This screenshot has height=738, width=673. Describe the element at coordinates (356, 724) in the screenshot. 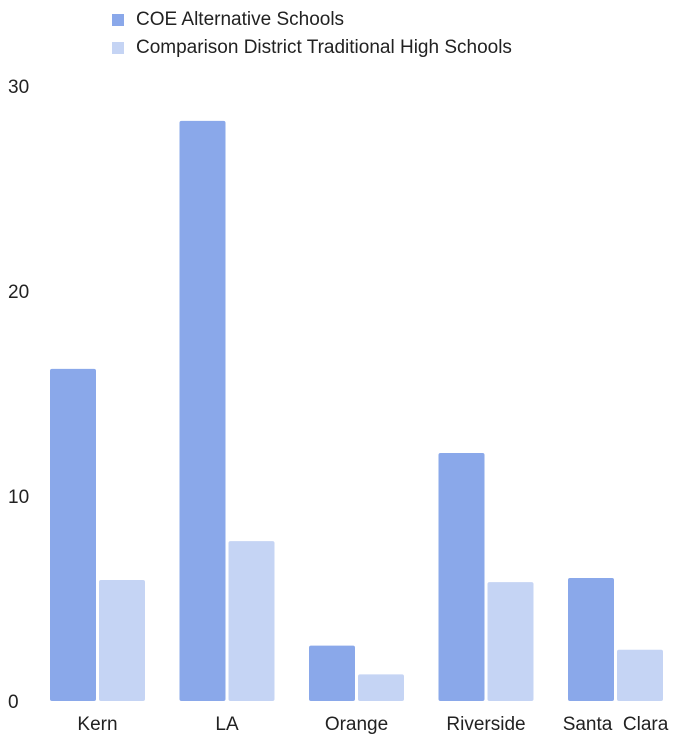

I see `x-category-label: Orange` at that location.